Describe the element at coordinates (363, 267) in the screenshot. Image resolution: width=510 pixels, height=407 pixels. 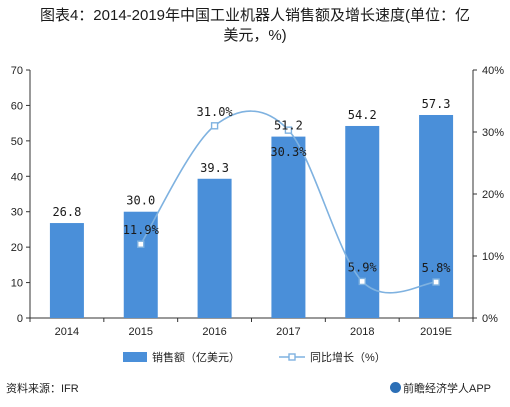
I see `growth-value-label: 5.9%` at that location.